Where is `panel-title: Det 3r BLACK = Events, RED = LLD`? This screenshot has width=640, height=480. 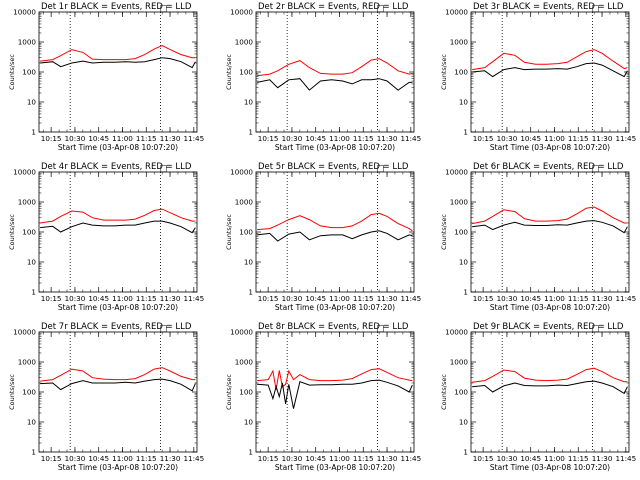
panel-title: Det 3r BLACK = Events, RED = LLD is located at coordinates (548, 7).